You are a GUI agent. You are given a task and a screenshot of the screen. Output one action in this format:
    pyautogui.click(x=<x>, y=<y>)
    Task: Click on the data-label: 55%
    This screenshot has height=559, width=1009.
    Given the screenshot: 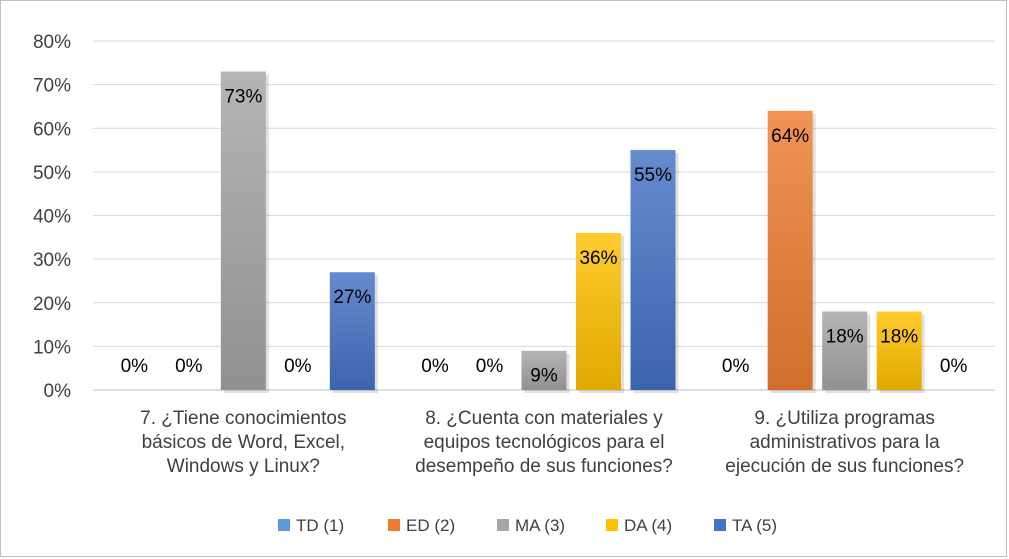 What is the action you would take?
    pyautogui.click(x=653, y=175)
    